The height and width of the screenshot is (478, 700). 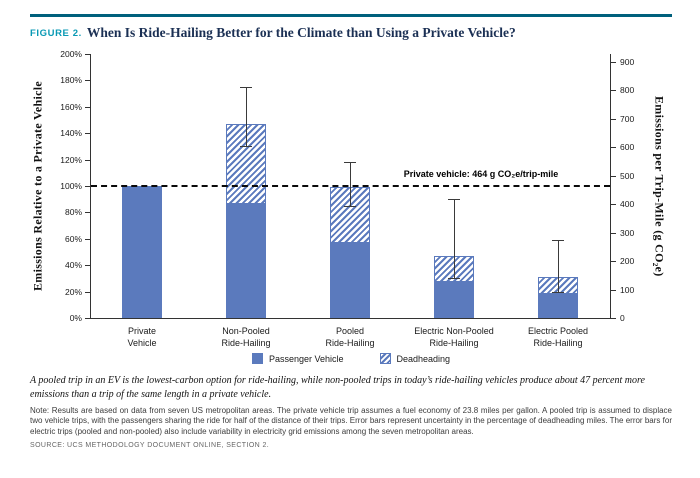 What do you see at coordinates (71, 159) in the screenshot?
I see `y-left-tick-label: 120%` at bounding box center [71, 159].